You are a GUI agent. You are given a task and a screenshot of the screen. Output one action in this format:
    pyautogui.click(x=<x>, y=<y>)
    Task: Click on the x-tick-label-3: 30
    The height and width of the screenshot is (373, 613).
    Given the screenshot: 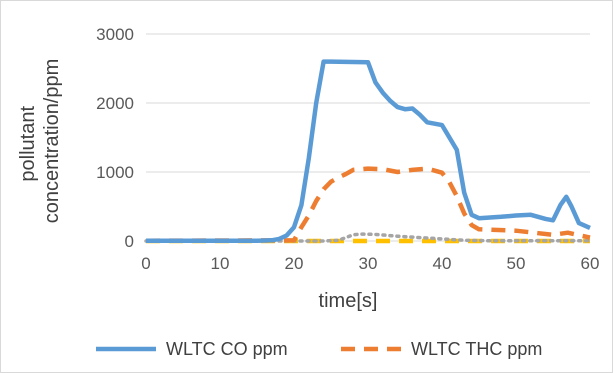 What is the action you would take?
    pyautogui.click(x=368, y=263)
    